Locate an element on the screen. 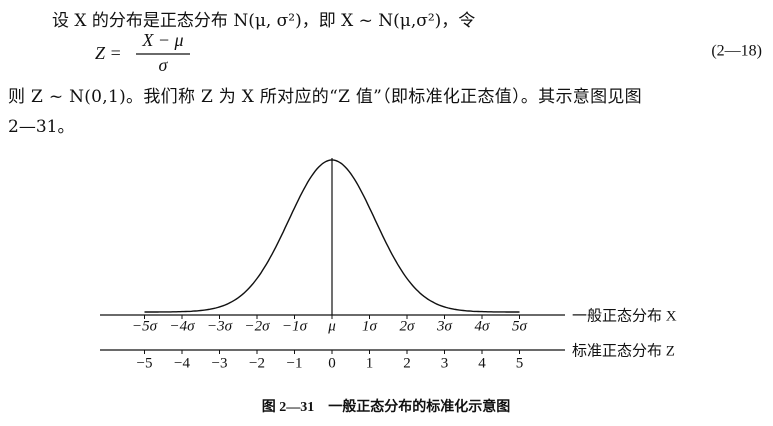 The width and height of the screenshot is (773, 426). lower-tick-label: −4 is located at coordinates (182, 363).